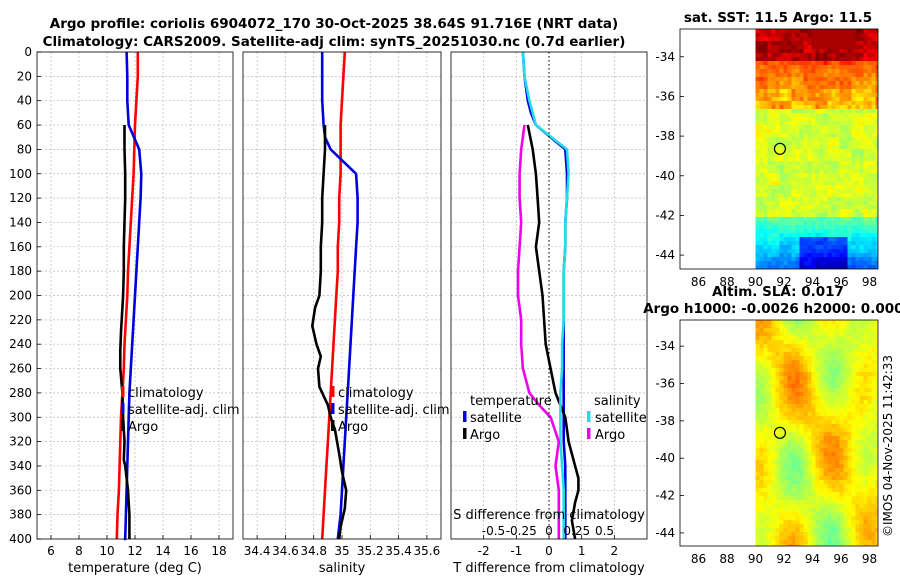 This screenshot has width=900, height=580. I want to click on map-y-tick-label: -42, so click(665, 215).